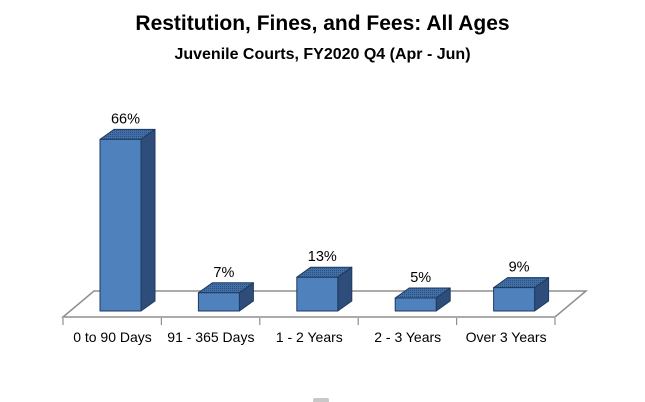 This screenshot has width=645, height=402. Describe the element at coordinates (322, 54) in the screenshot. I see `chart-subtitle: Juvenile Courts, FY2020 Q4 (Apr - Jun)` at that location.